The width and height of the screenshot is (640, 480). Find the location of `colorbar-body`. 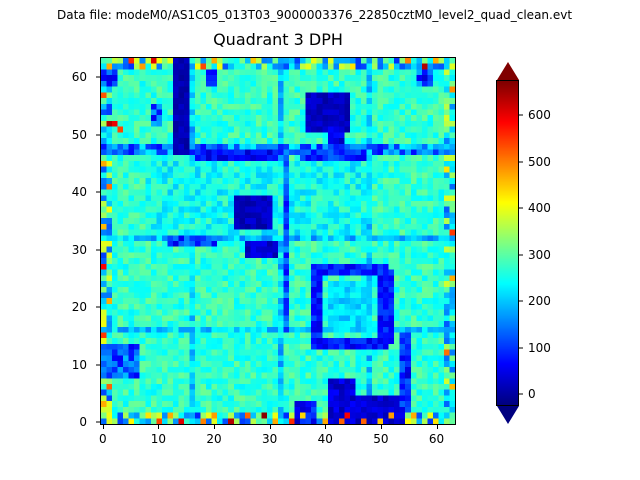

colorbar-body is located at coordinates (507, 243).